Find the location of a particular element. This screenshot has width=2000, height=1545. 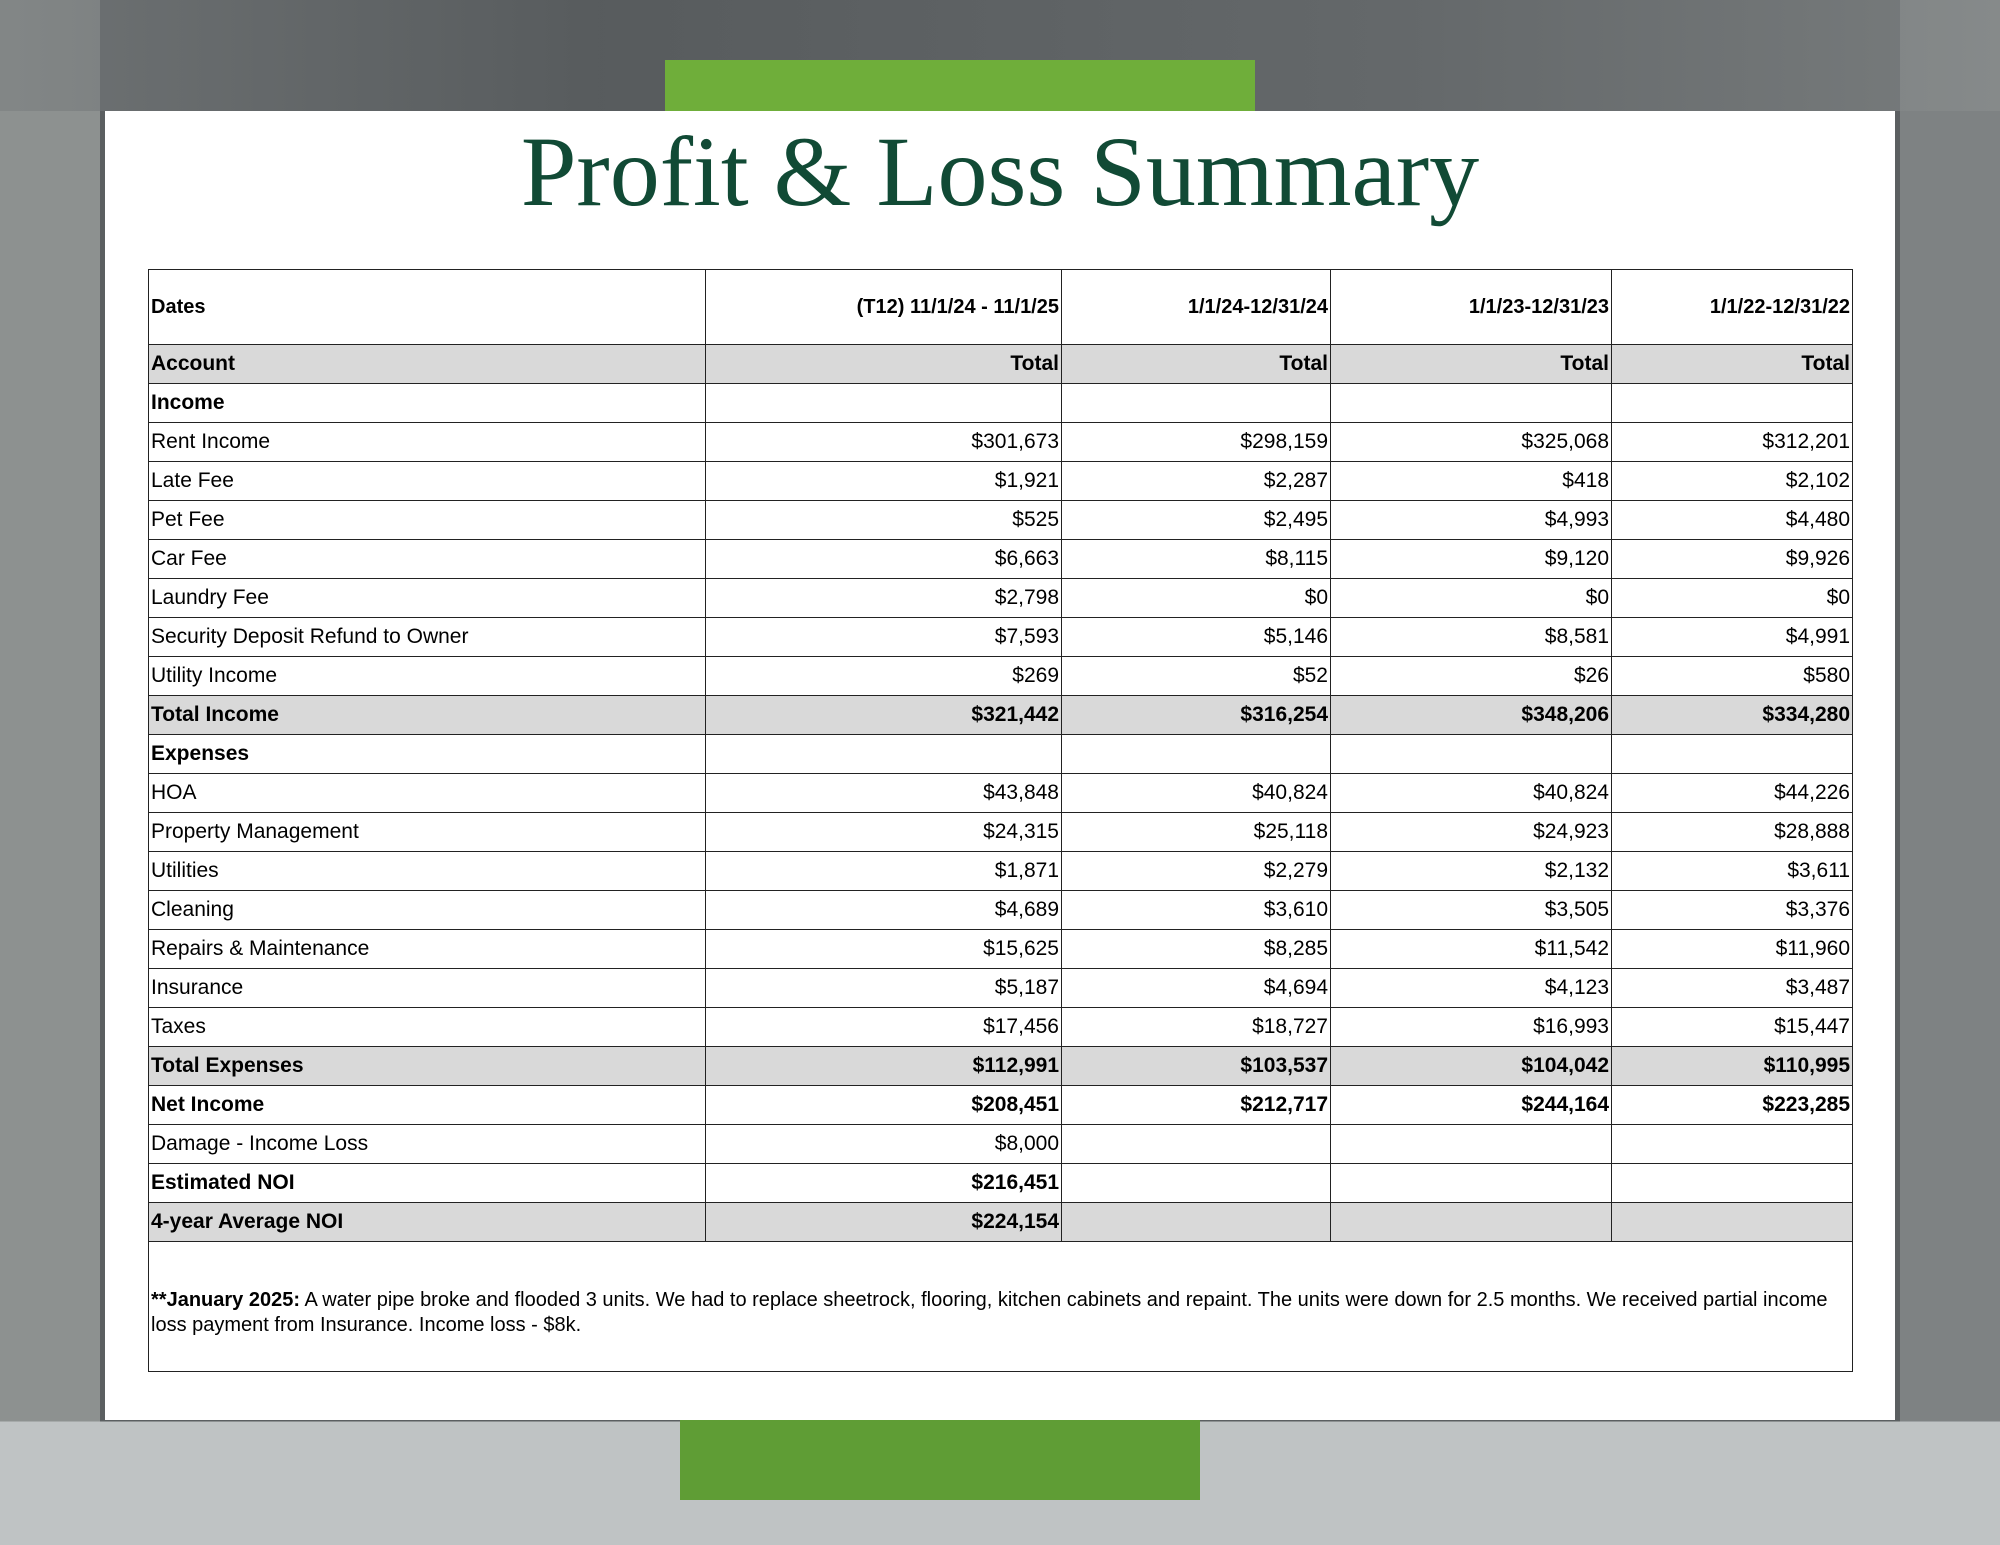

table-row: 4-year Average NOI $224,154 is located at coordinates (1000, 1222).